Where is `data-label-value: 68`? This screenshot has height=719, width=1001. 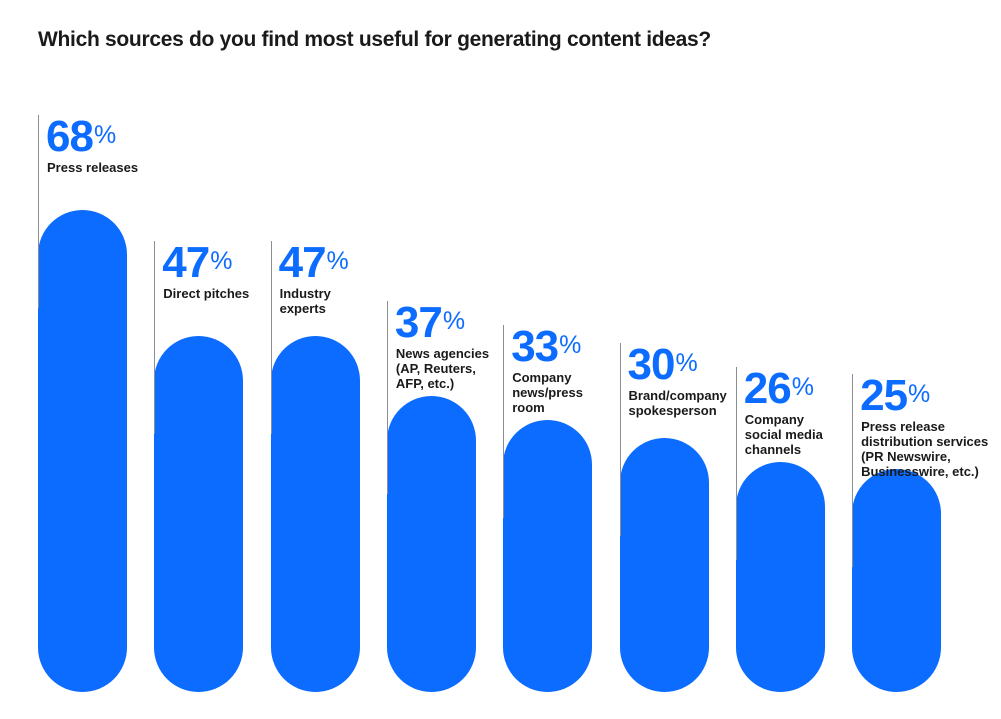 data-label-value: 68 is located at coordinates (70, 136).